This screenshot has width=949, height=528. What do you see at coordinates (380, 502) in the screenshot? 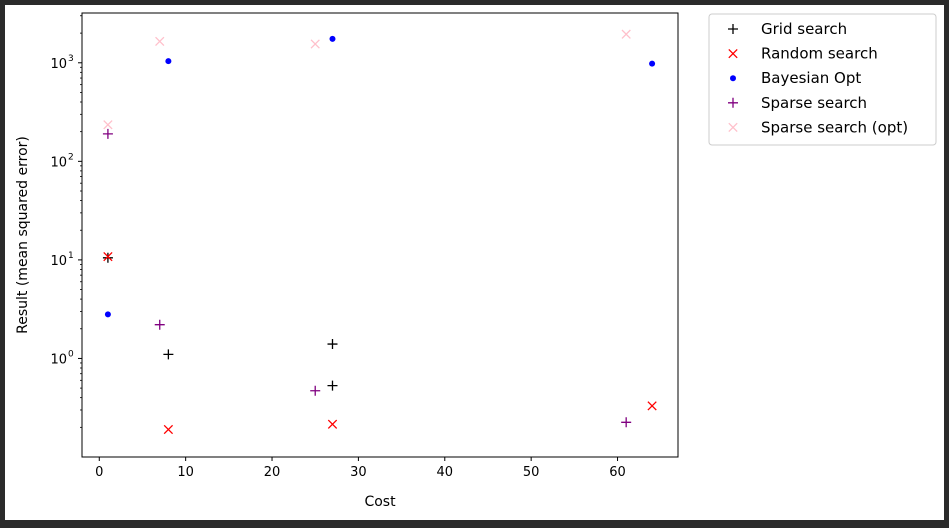
I see `x-axis-label: Cost` at bounding box center [380, 502].